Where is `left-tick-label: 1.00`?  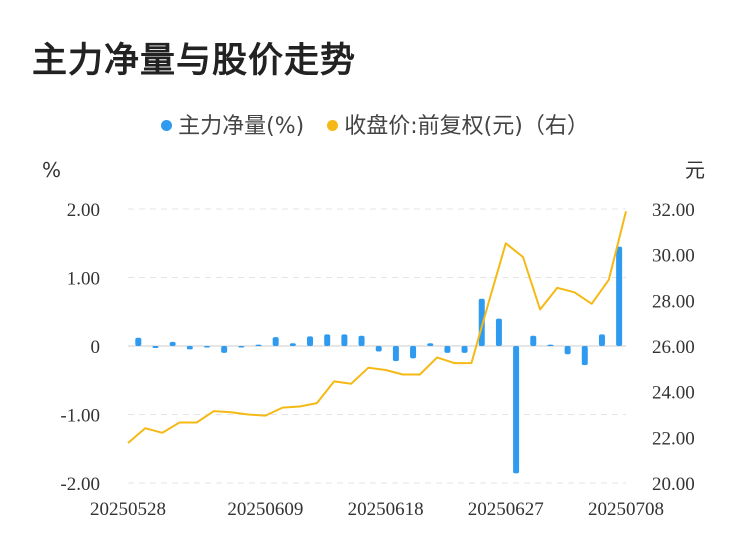 left-tick-label: 1.00 is located at coordinates (83, 279).